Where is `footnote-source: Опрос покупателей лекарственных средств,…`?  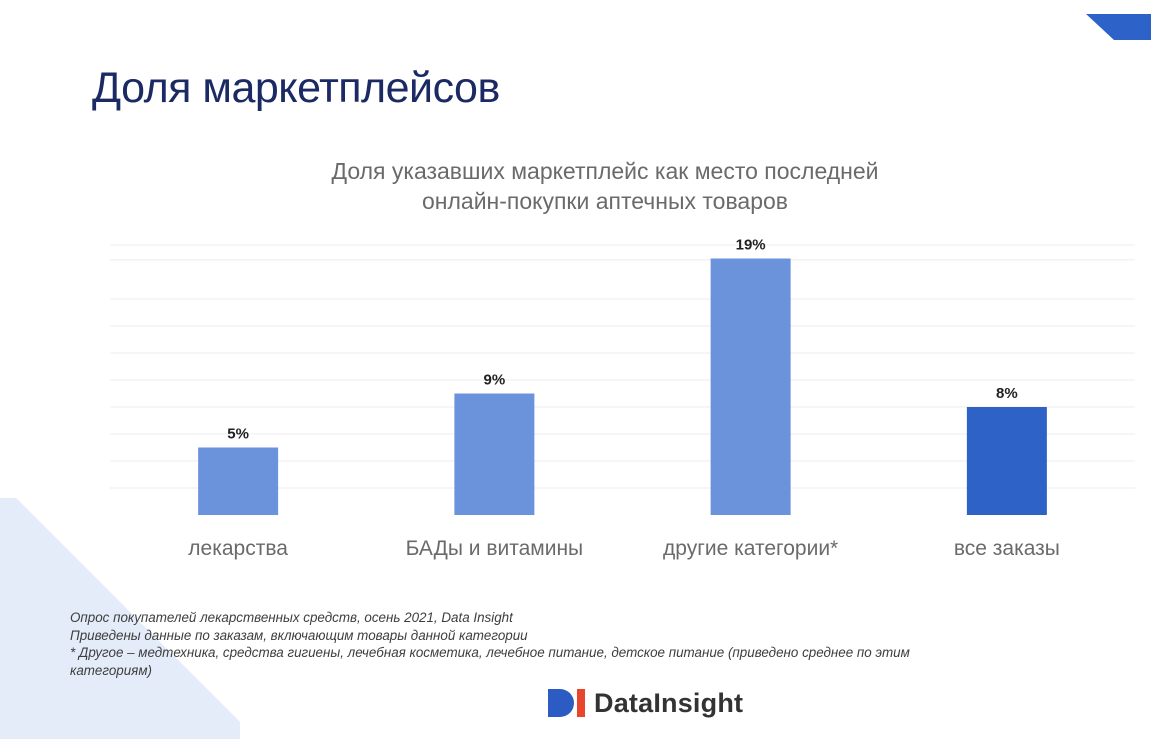 footnote-source: Опрос покупателей лекарственных средств,… is located at coordinates (291, 617).